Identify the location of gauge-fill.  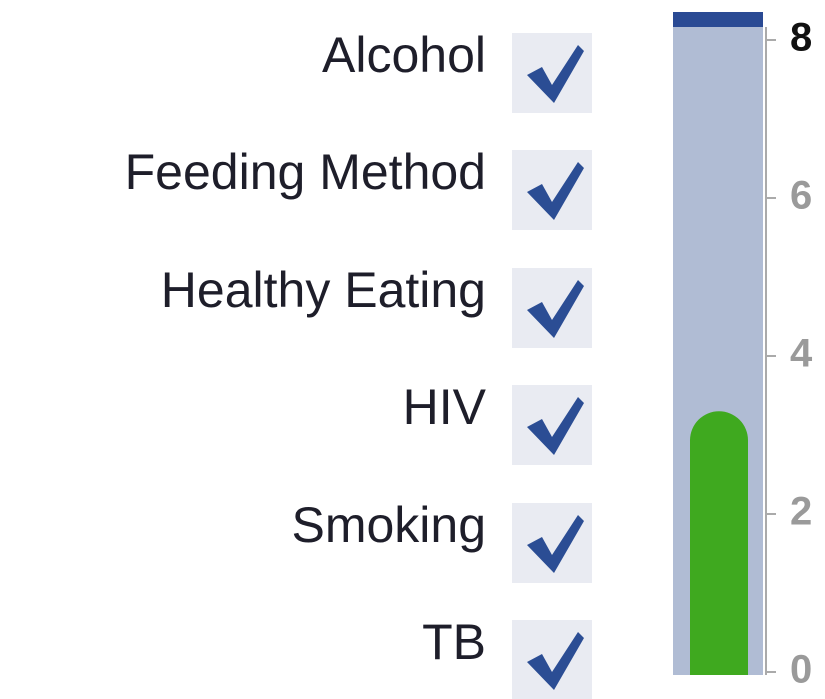
(719, 543).